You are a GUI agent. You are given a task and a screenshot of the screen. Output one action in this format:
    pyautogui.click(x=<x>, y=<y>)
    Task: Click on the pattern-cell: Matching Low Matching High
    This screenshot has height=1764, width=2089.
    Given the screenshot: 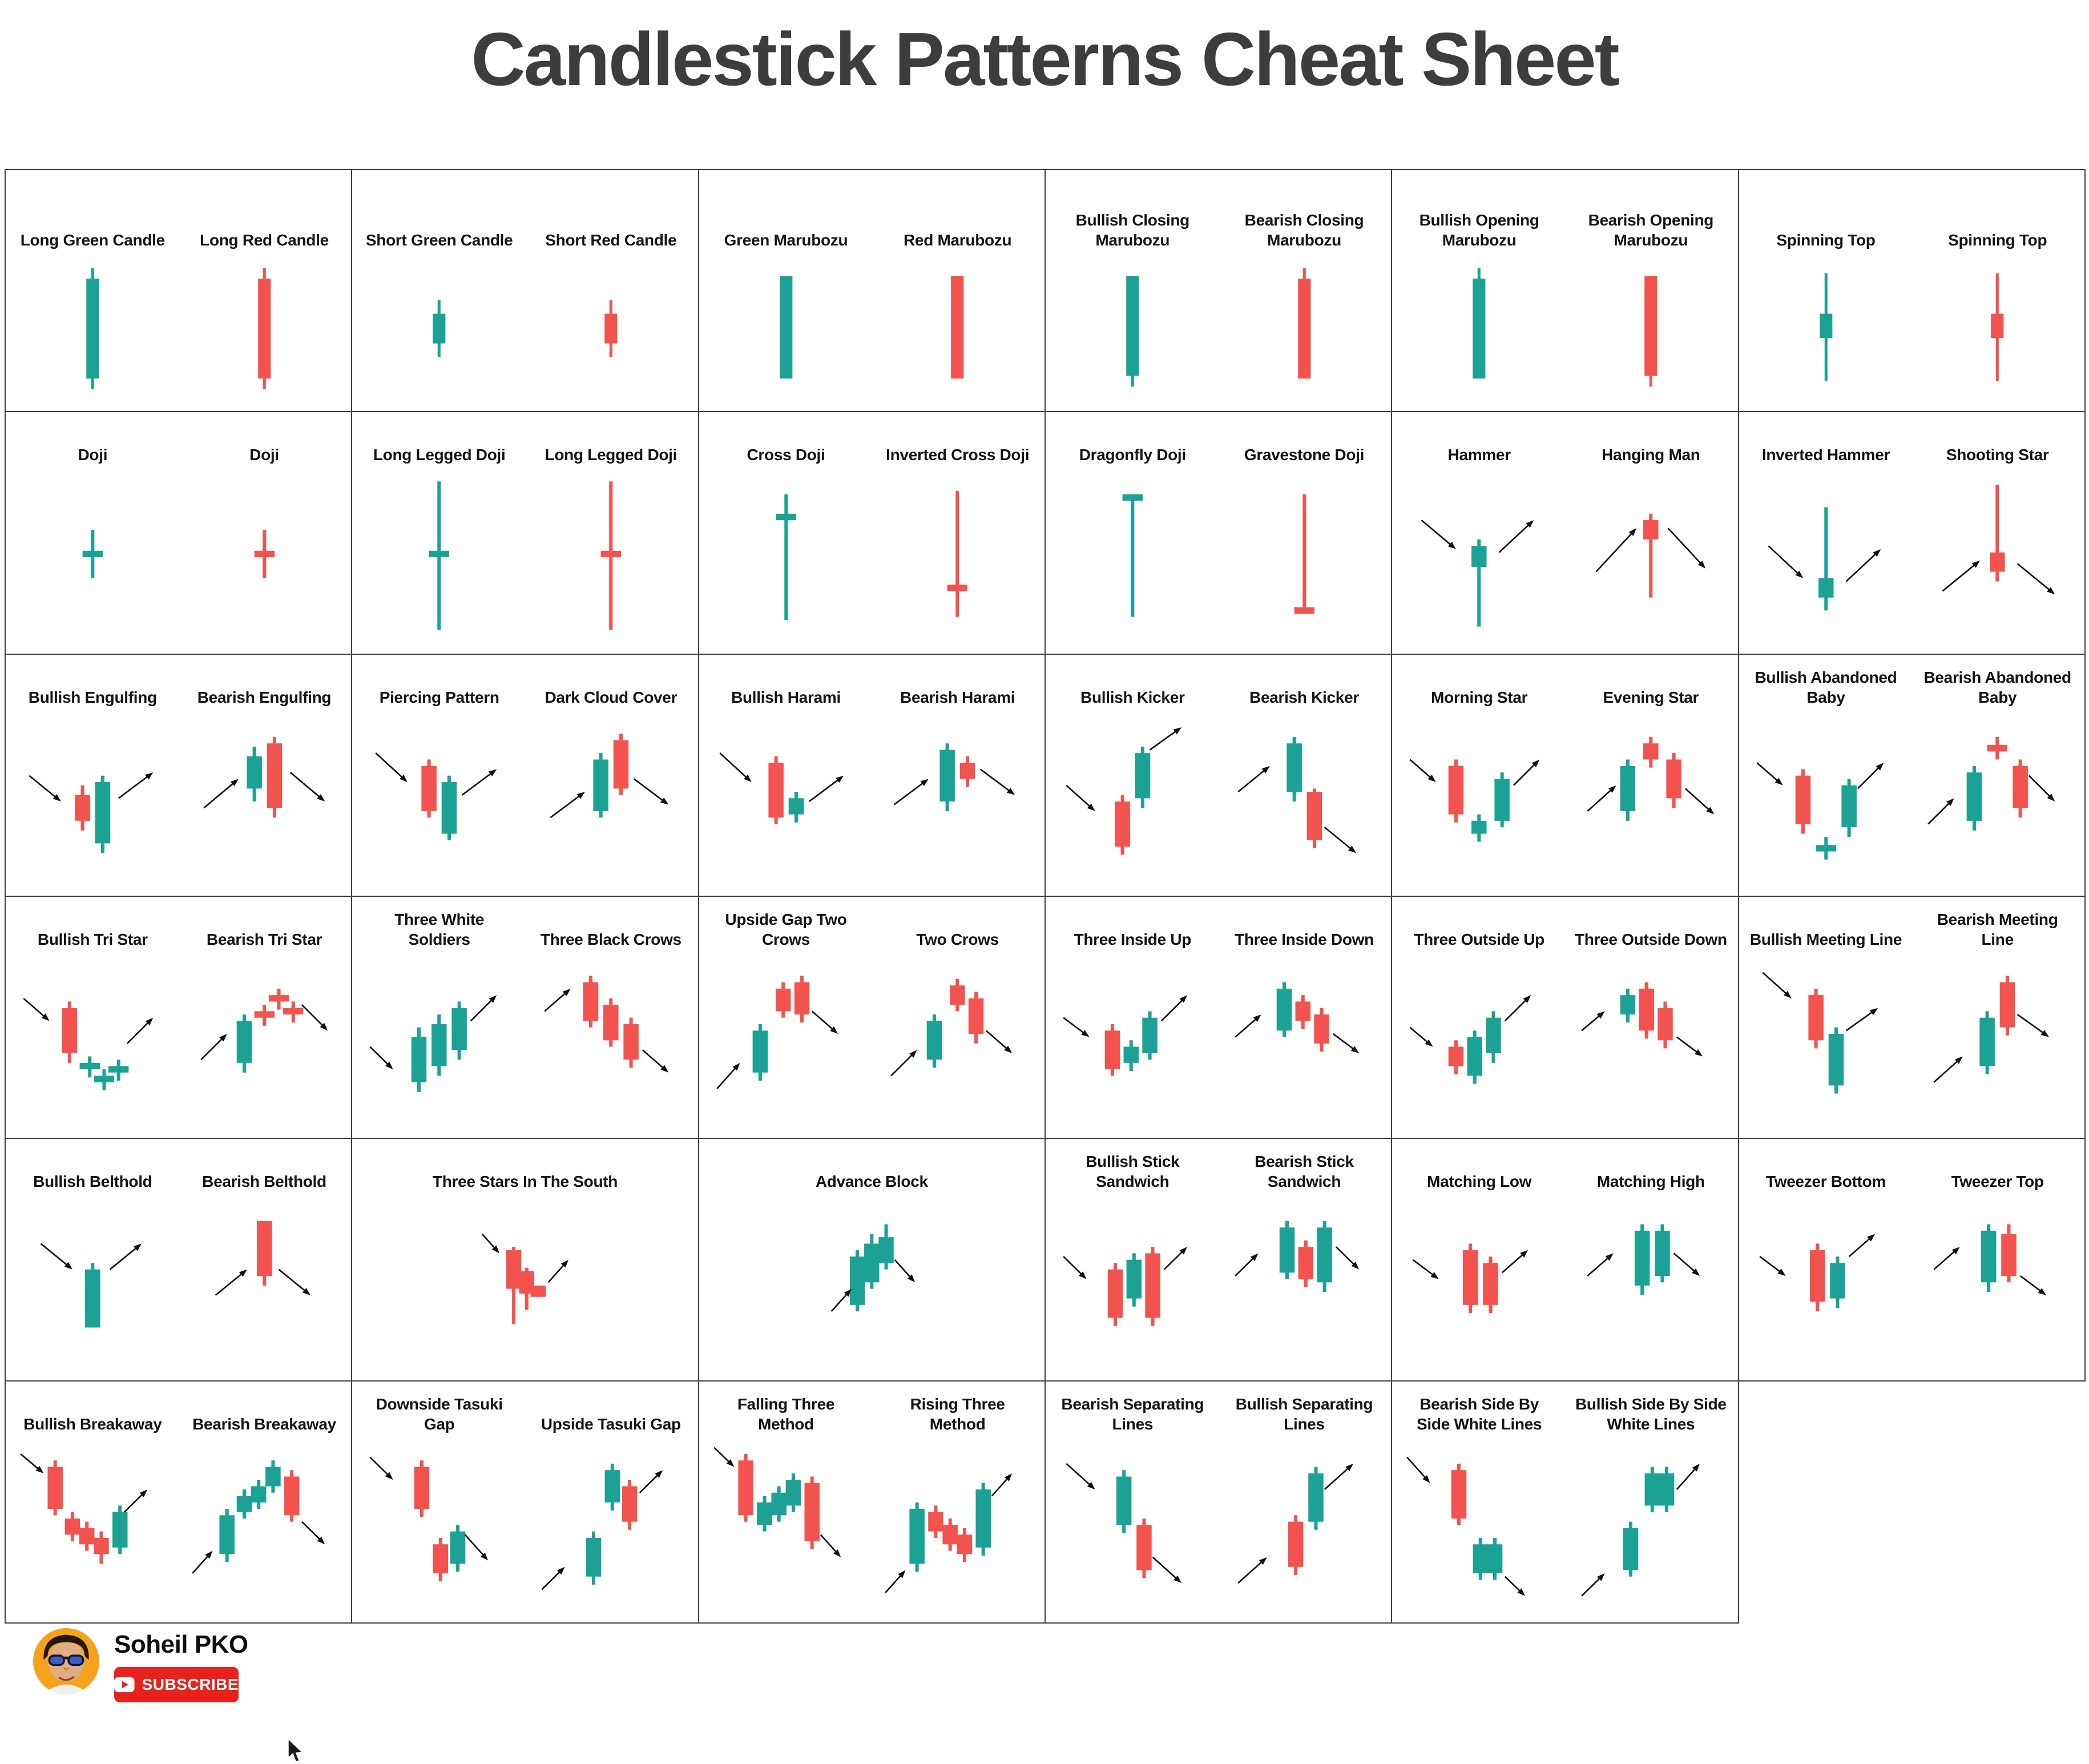 What is the action you would take?
    pyautogui.click(x=1565, y=1260)
    